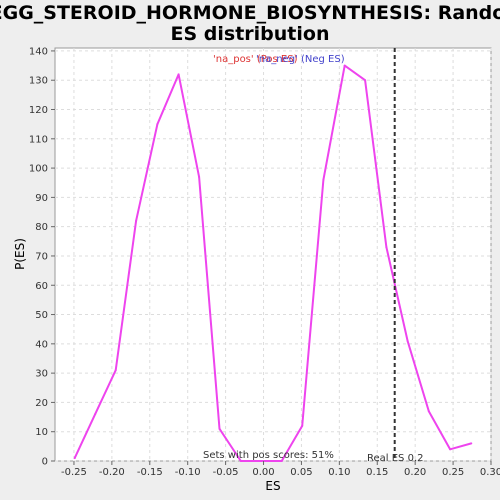  I want to click on legend-entry-neg: 'na_neg' (Neg ES), so click(300, 59).